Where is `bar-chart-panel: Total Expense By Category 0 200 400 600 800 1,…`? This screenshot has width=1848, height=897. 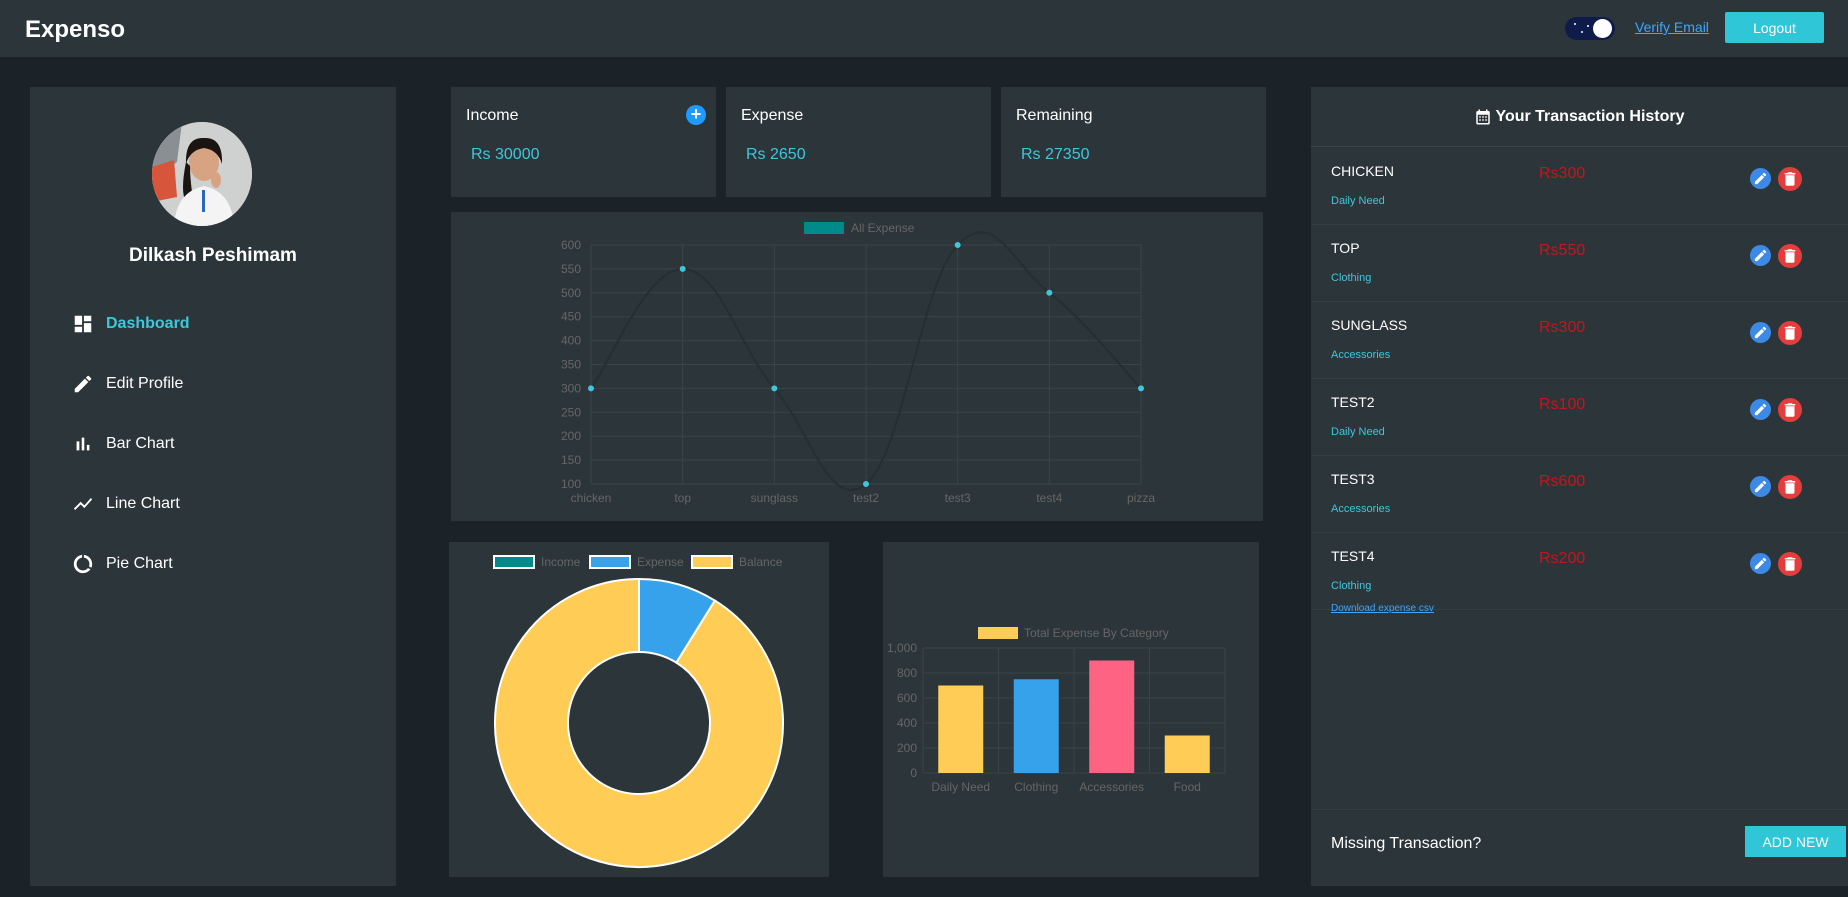 bar-chart-panel: Total Expense By Category 0 200 400 600 800 1,… is located at coordinates (1071, 709).